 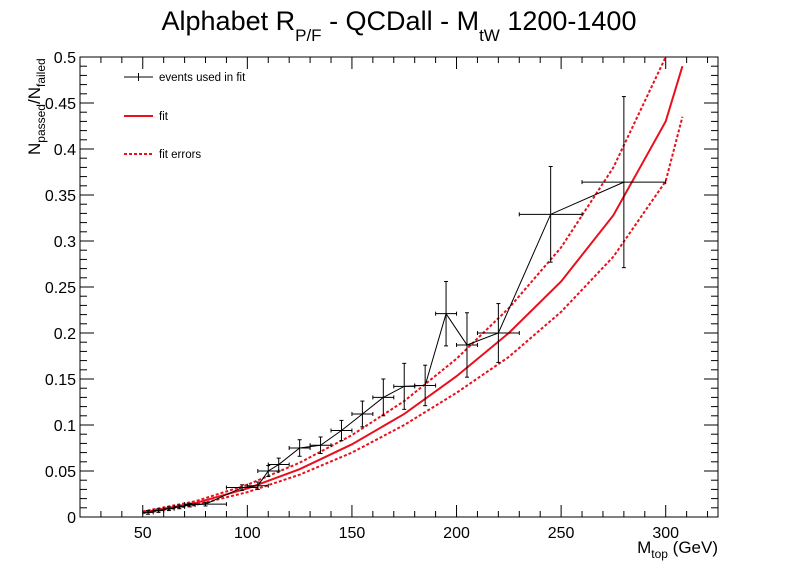 What do you see at coordinates (677, 549) in the screenshot?
I see `x-axis-label: Mtop (GeV)` at bounding box center [677, 549].